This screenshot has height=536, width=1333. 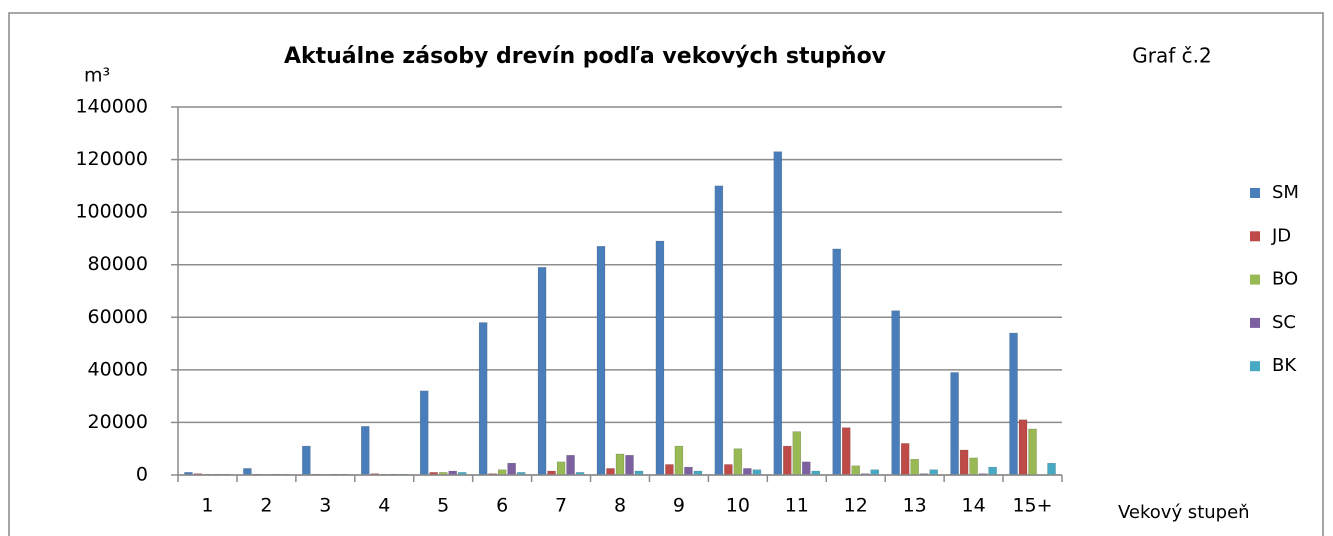 I want to click on x-tick-label: 6, so click(x=502, y=506).